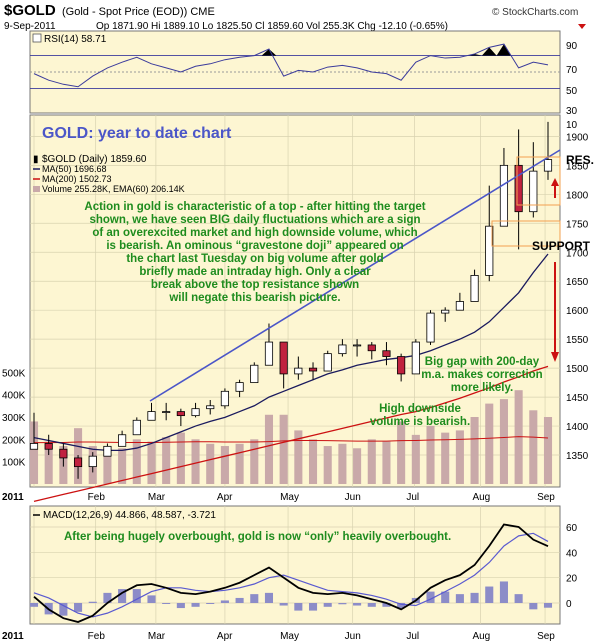 This screenshot has width=599, height=644. I want to click on price-tick-label: 1450, so click(577, 398).